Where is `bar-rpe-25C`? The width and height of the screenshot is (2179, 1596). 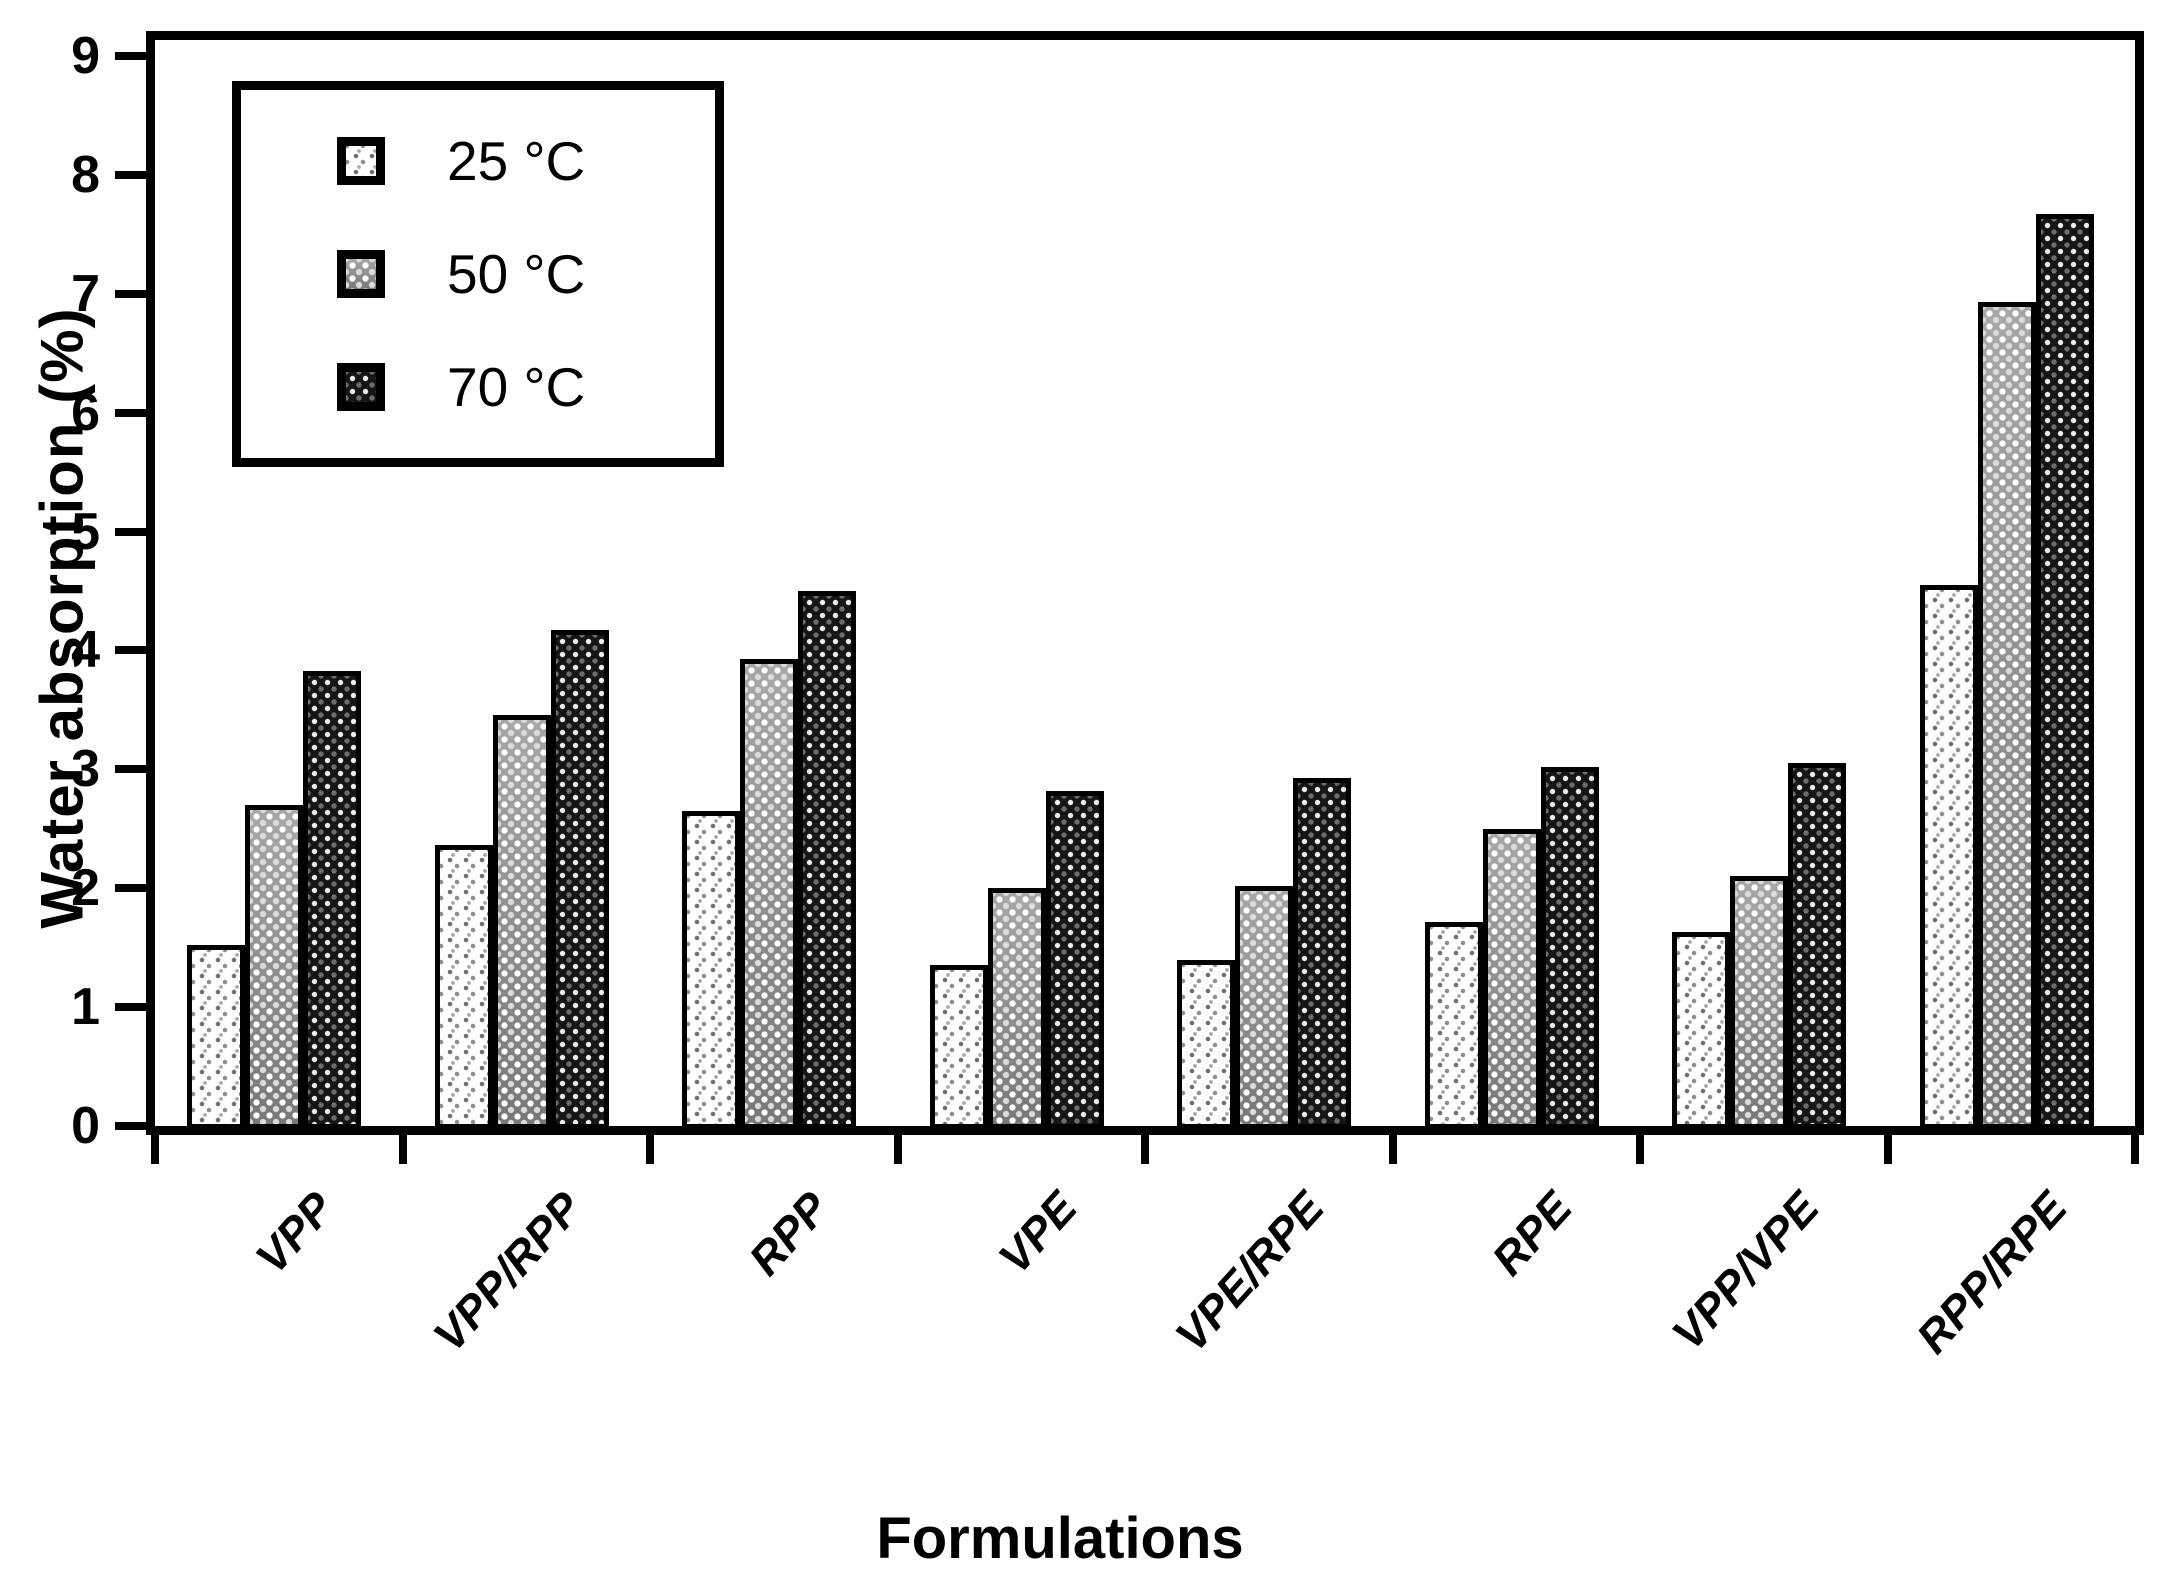 bar-rpe-25C is located at coordinates (1453, 1024).